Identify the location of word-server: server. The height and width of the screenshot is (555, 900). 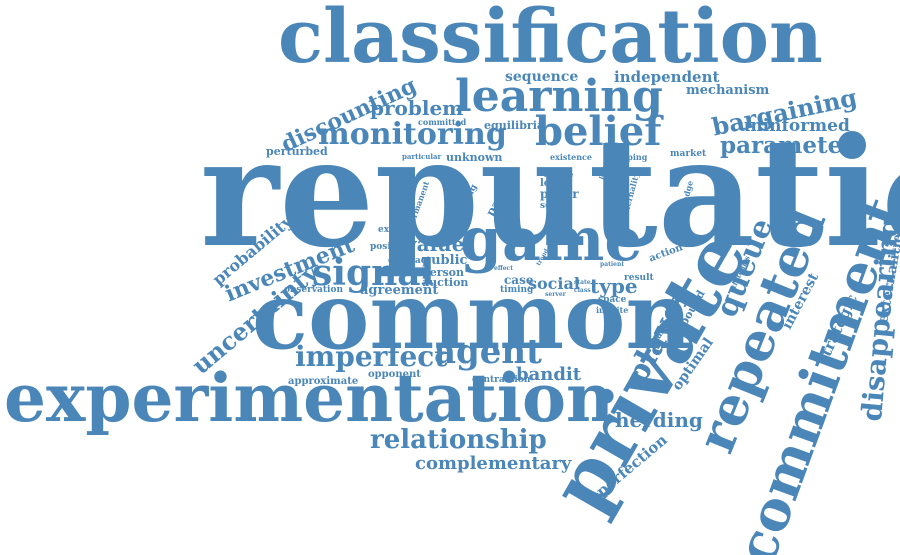
(555, 294).